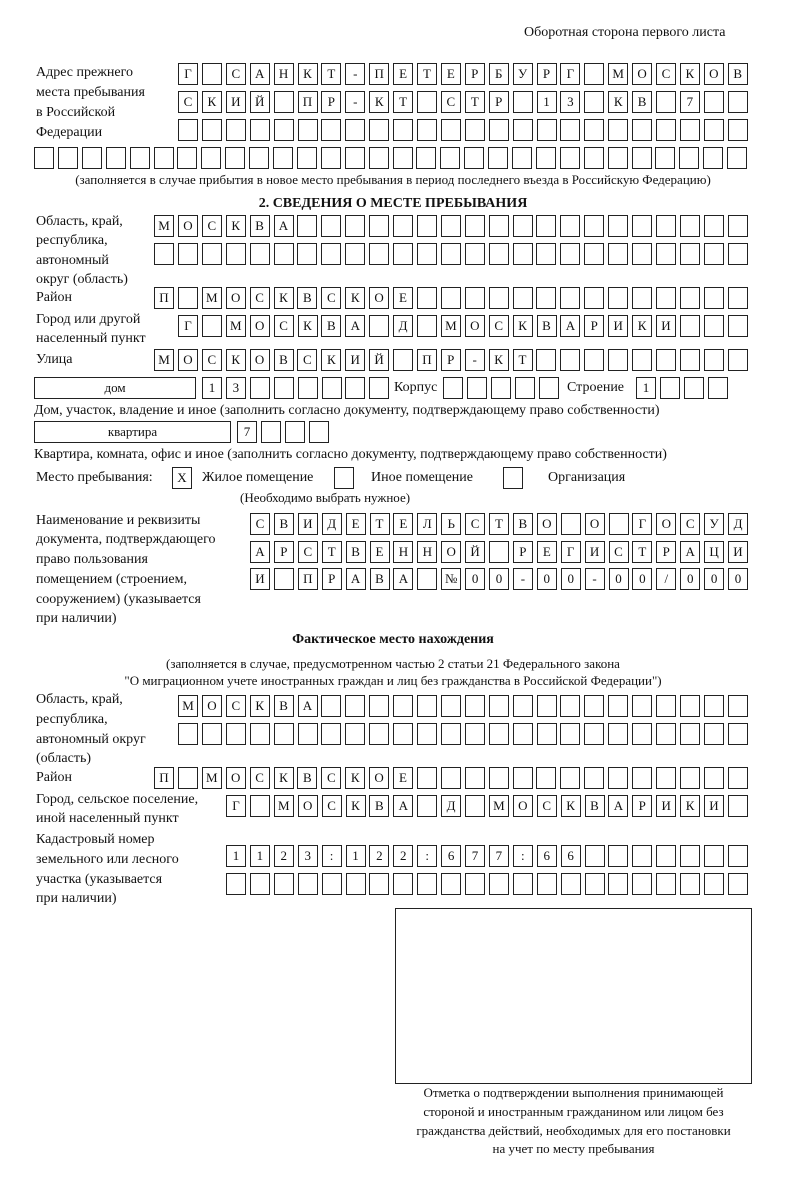  Describe the element at coordinates (307, 856) in the screenshot. I see `char-cell: 3` at that location.